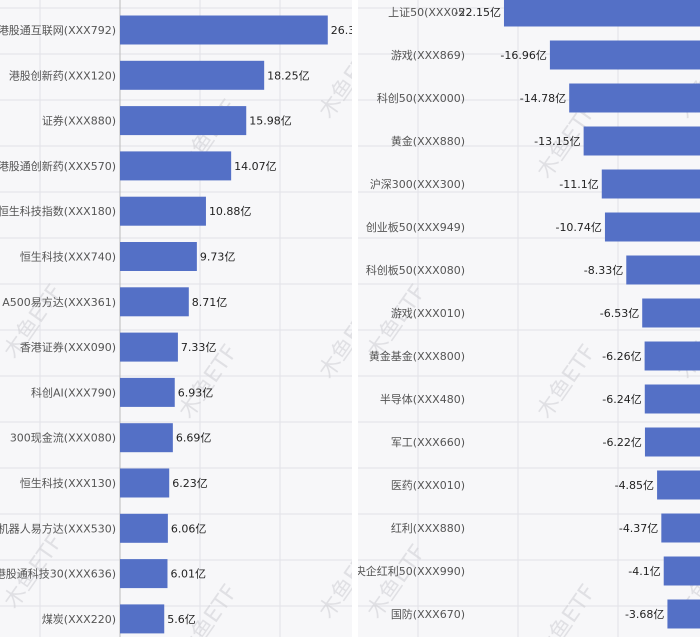  I want to click on value-label: 14.07亿, so click(255, 166).